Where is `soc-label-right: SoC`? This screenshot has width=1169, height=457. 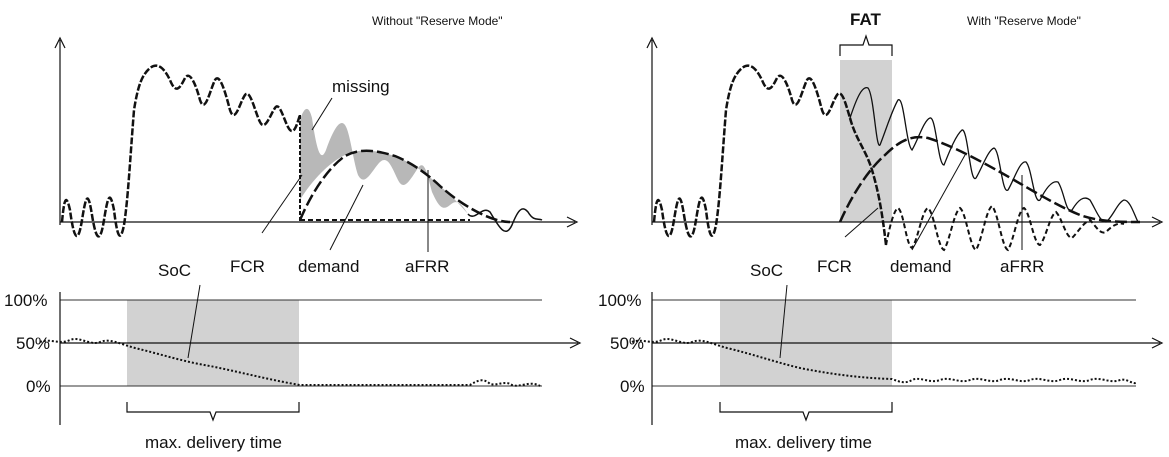
soc-label-right: SoC is located at coordinates (766, 270).